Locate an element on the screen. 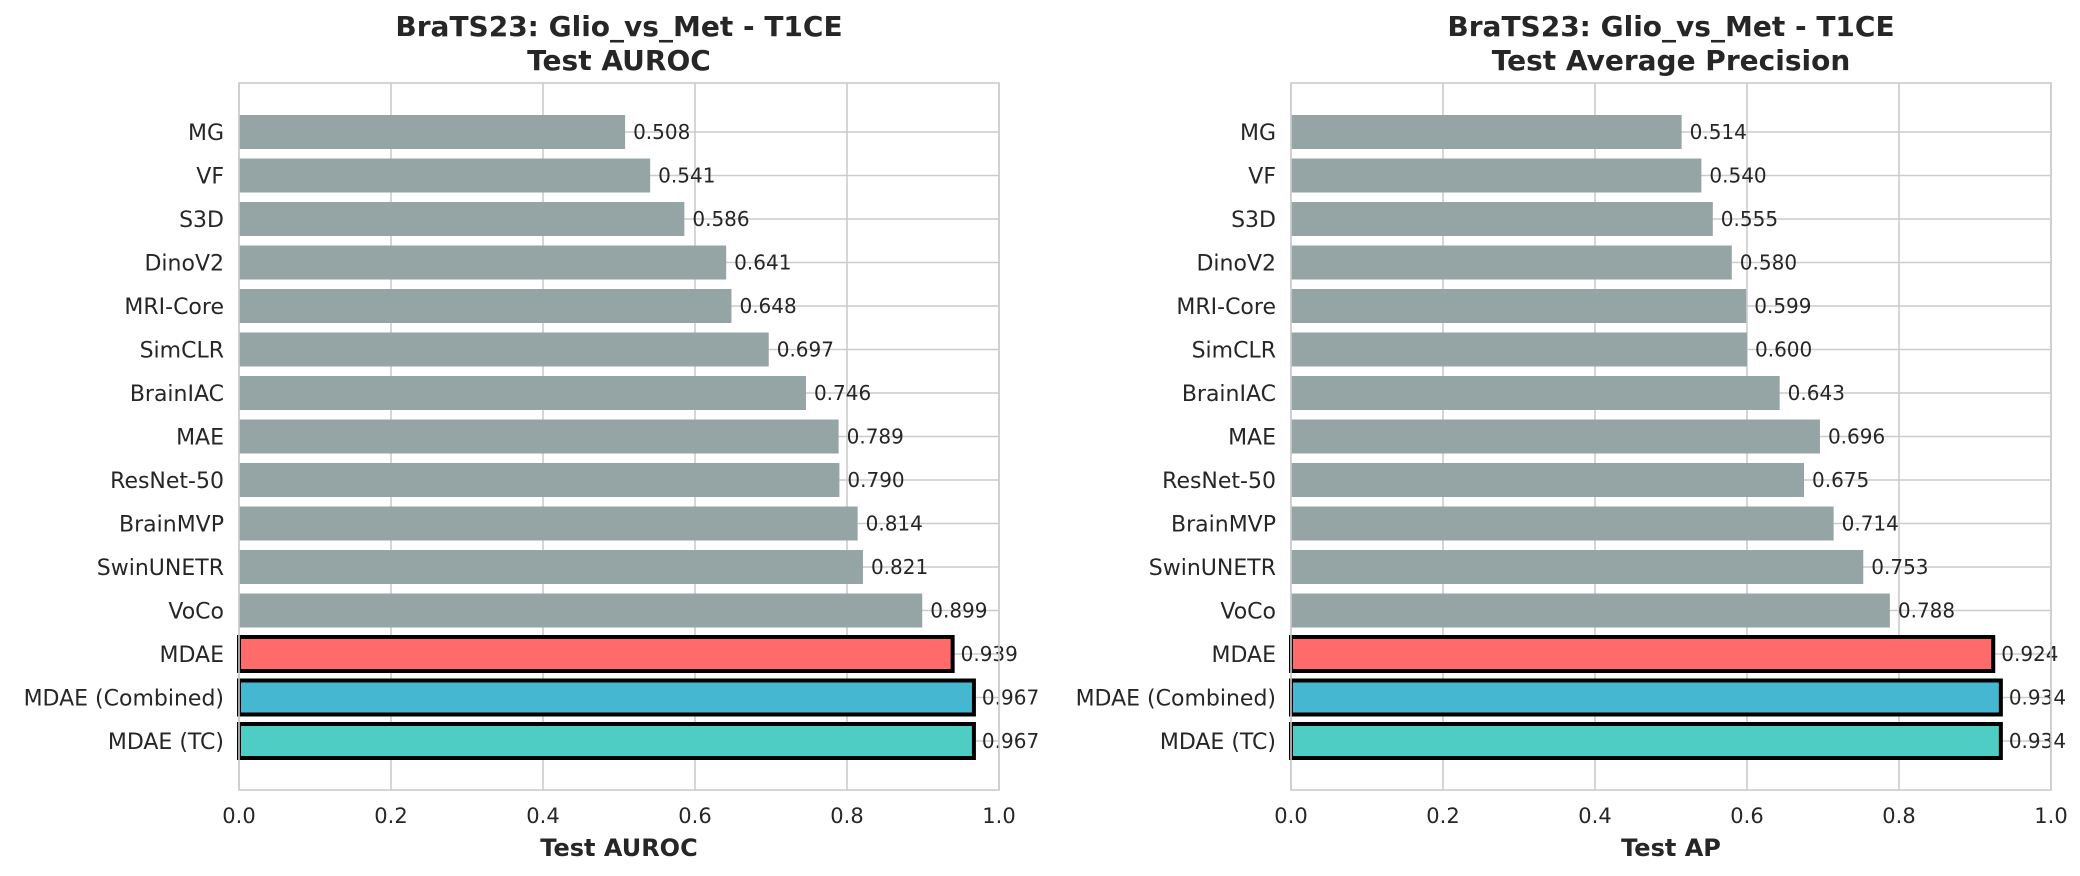 This screenshot has height=876, width=2080. x-axis-label: Test AUROC is located at coordinates (618, 848).